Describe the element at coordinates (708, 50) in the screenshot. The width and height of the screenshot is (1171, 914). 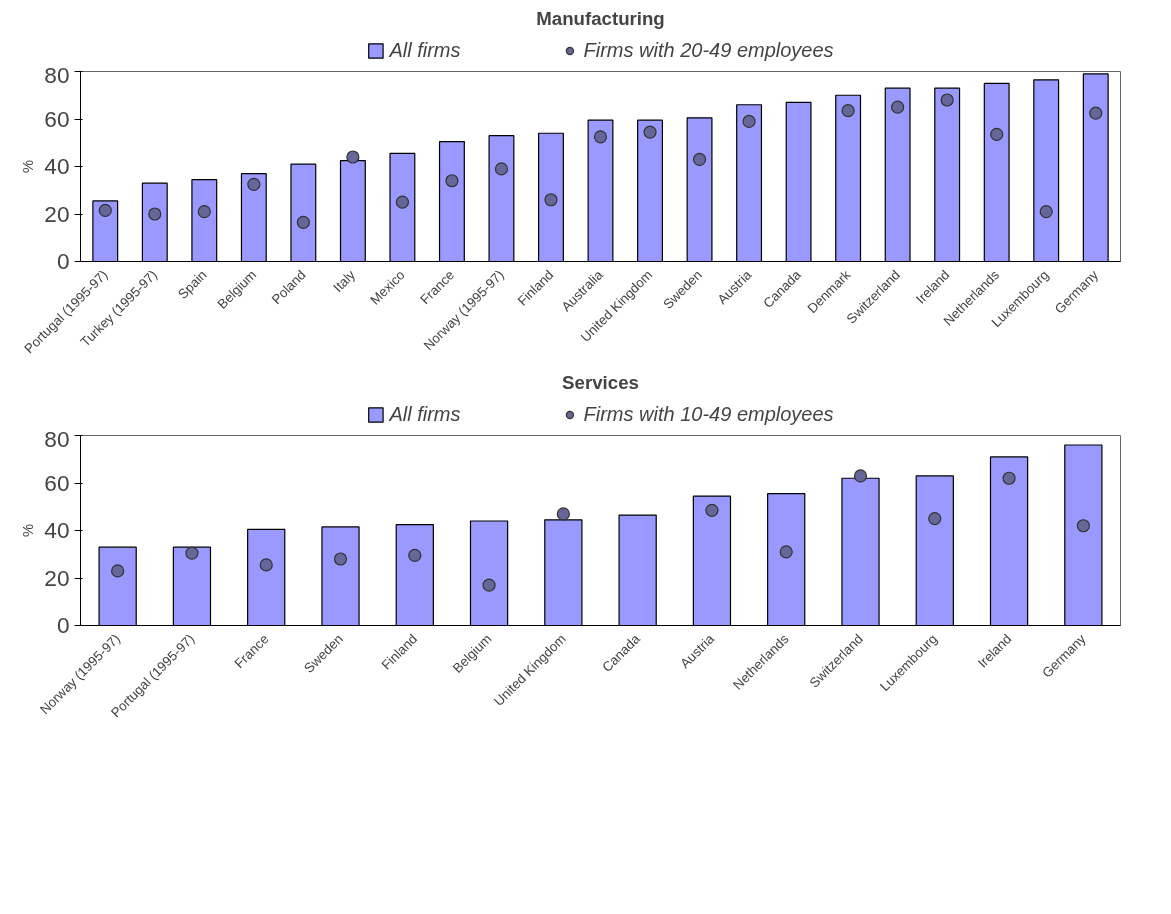
I see `legend-label: Firms with 20-49 employees` at that location.